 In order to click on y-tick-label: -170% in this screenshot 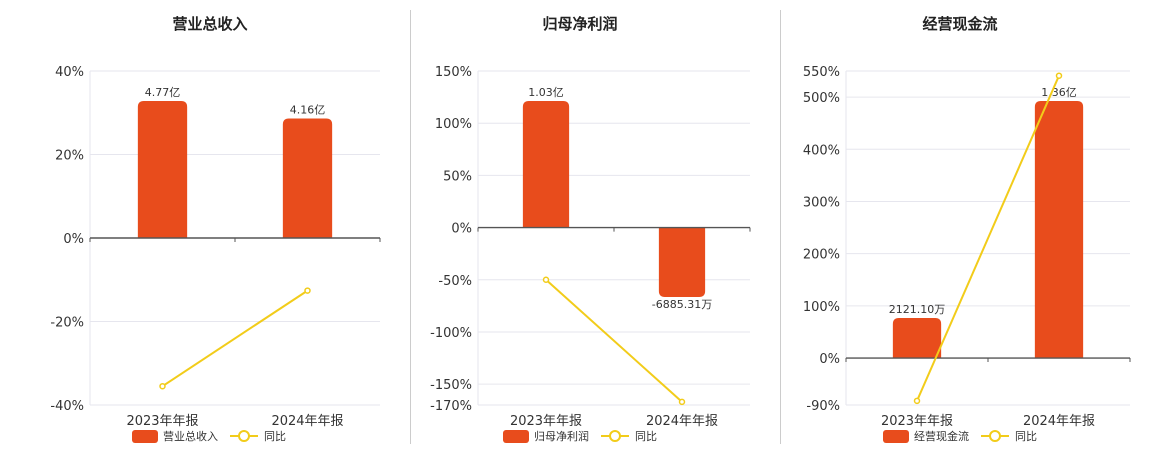, I will do `click(451, 406)`.